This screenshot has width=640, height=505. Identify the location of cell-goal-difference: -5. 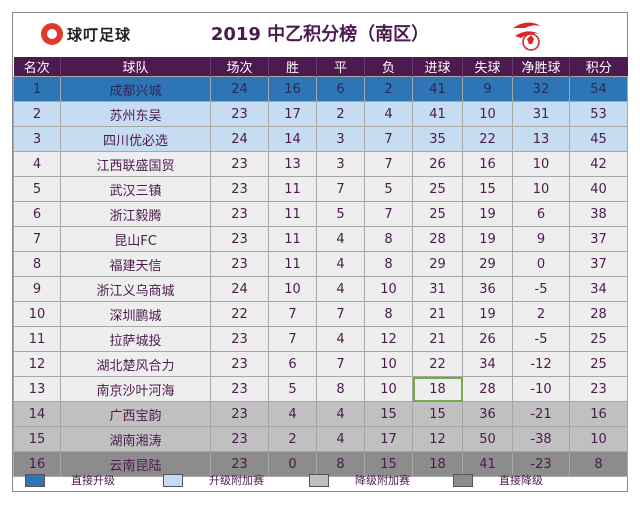
(541, 339).